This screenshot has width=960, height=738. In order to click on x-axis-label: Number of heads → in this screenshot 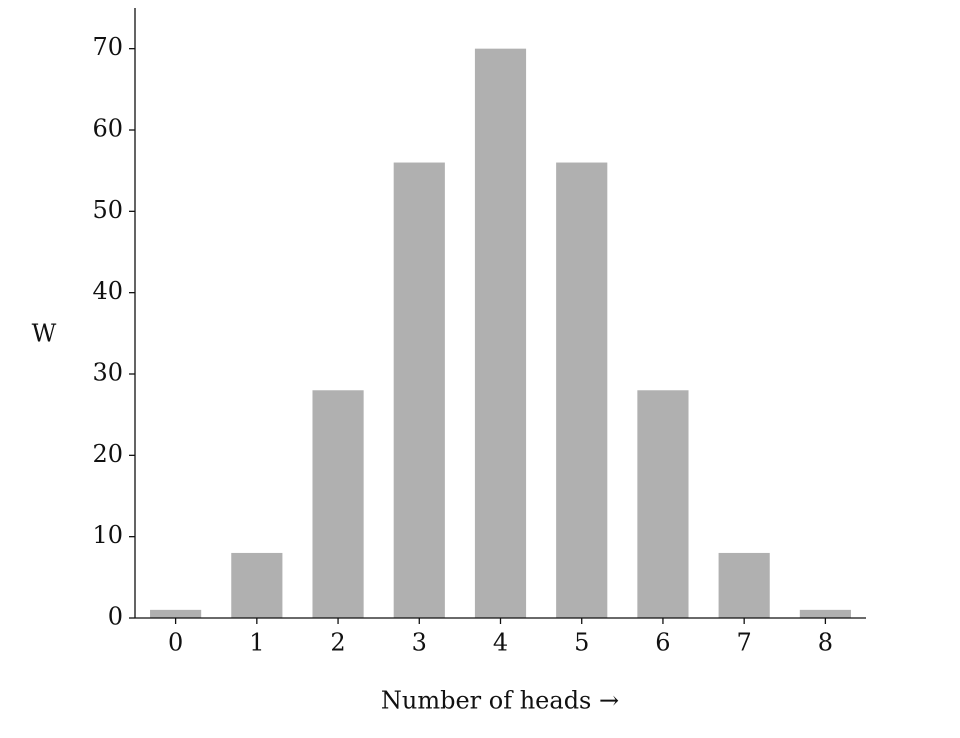, I will do `click(500, 701)`.